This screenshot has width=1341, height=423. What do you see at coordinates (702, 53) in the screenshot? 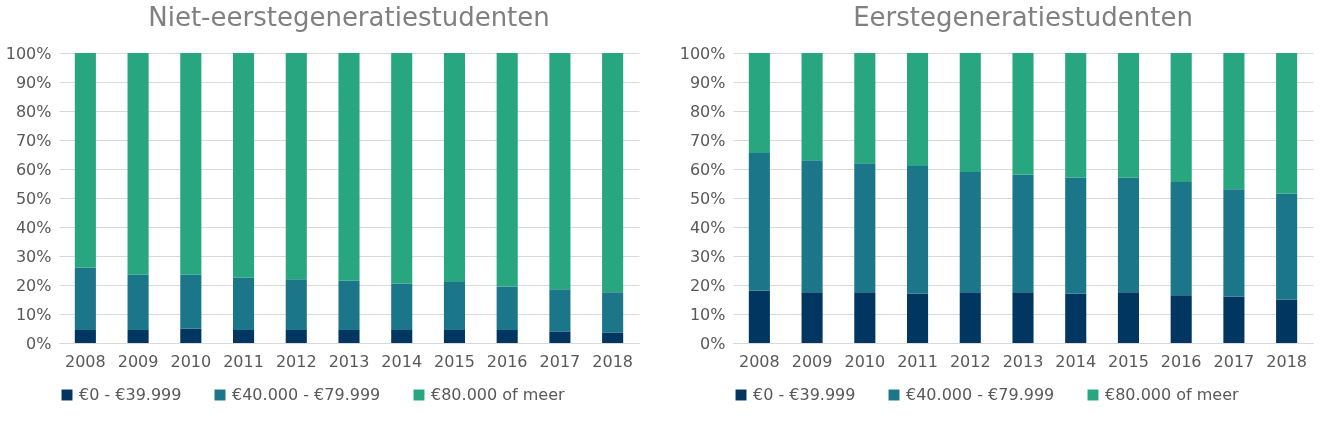
I see `y-tick-label: 100%` at bounding box center [702, 53].